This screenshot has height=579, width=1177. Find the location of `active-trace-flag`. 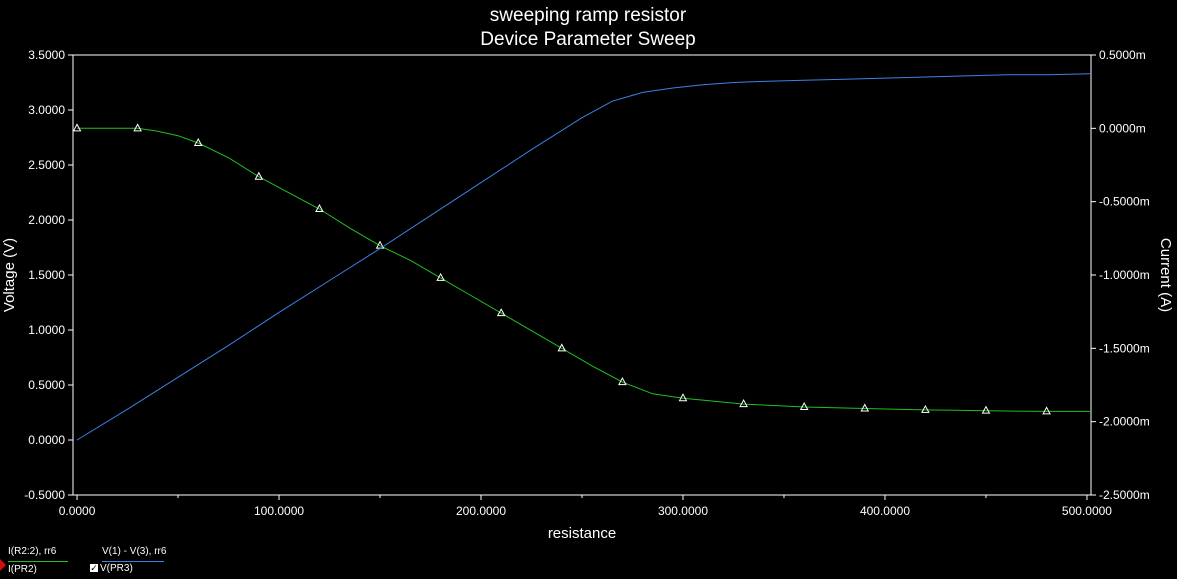

active-trace-flag is located at coordinates (3, 565).